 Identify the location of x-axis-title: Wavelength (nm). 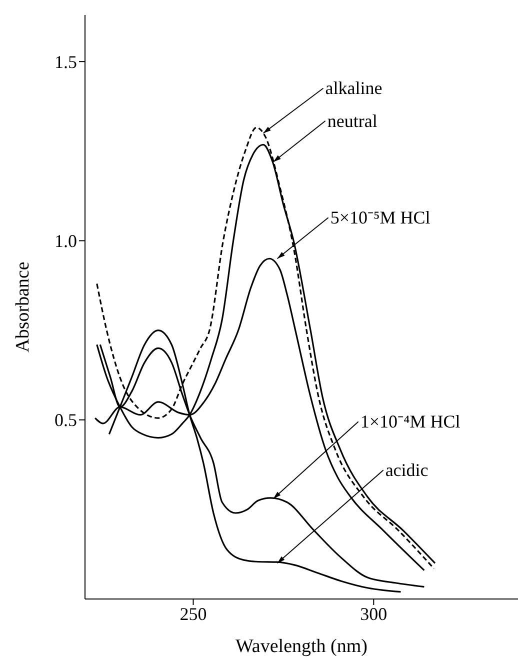
(302, 646).